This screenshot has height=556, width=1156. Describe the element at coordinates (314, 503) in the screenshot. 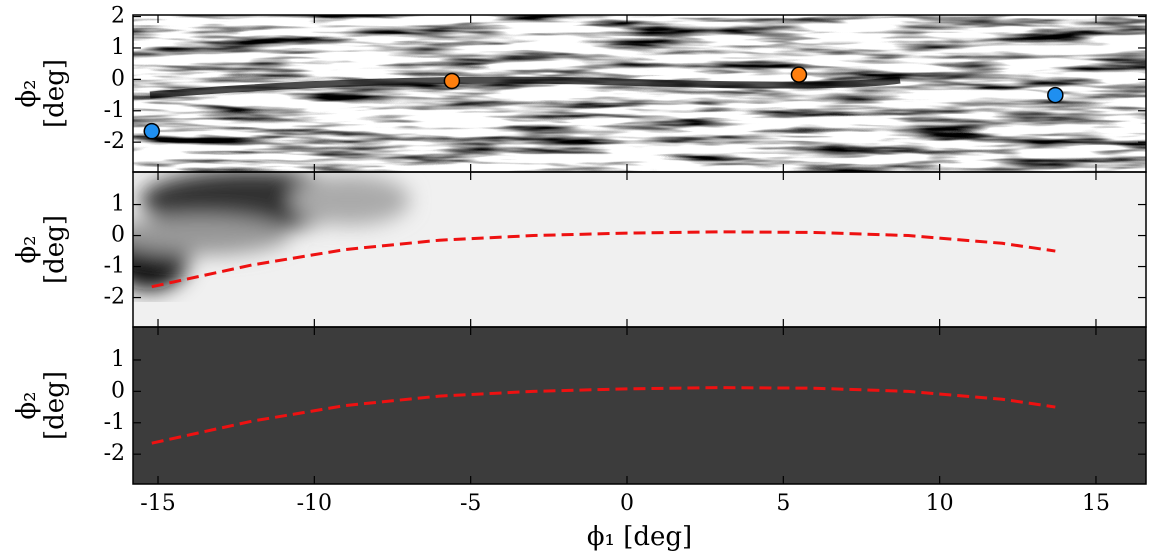

I see `x-tick-label: -10` at that location.